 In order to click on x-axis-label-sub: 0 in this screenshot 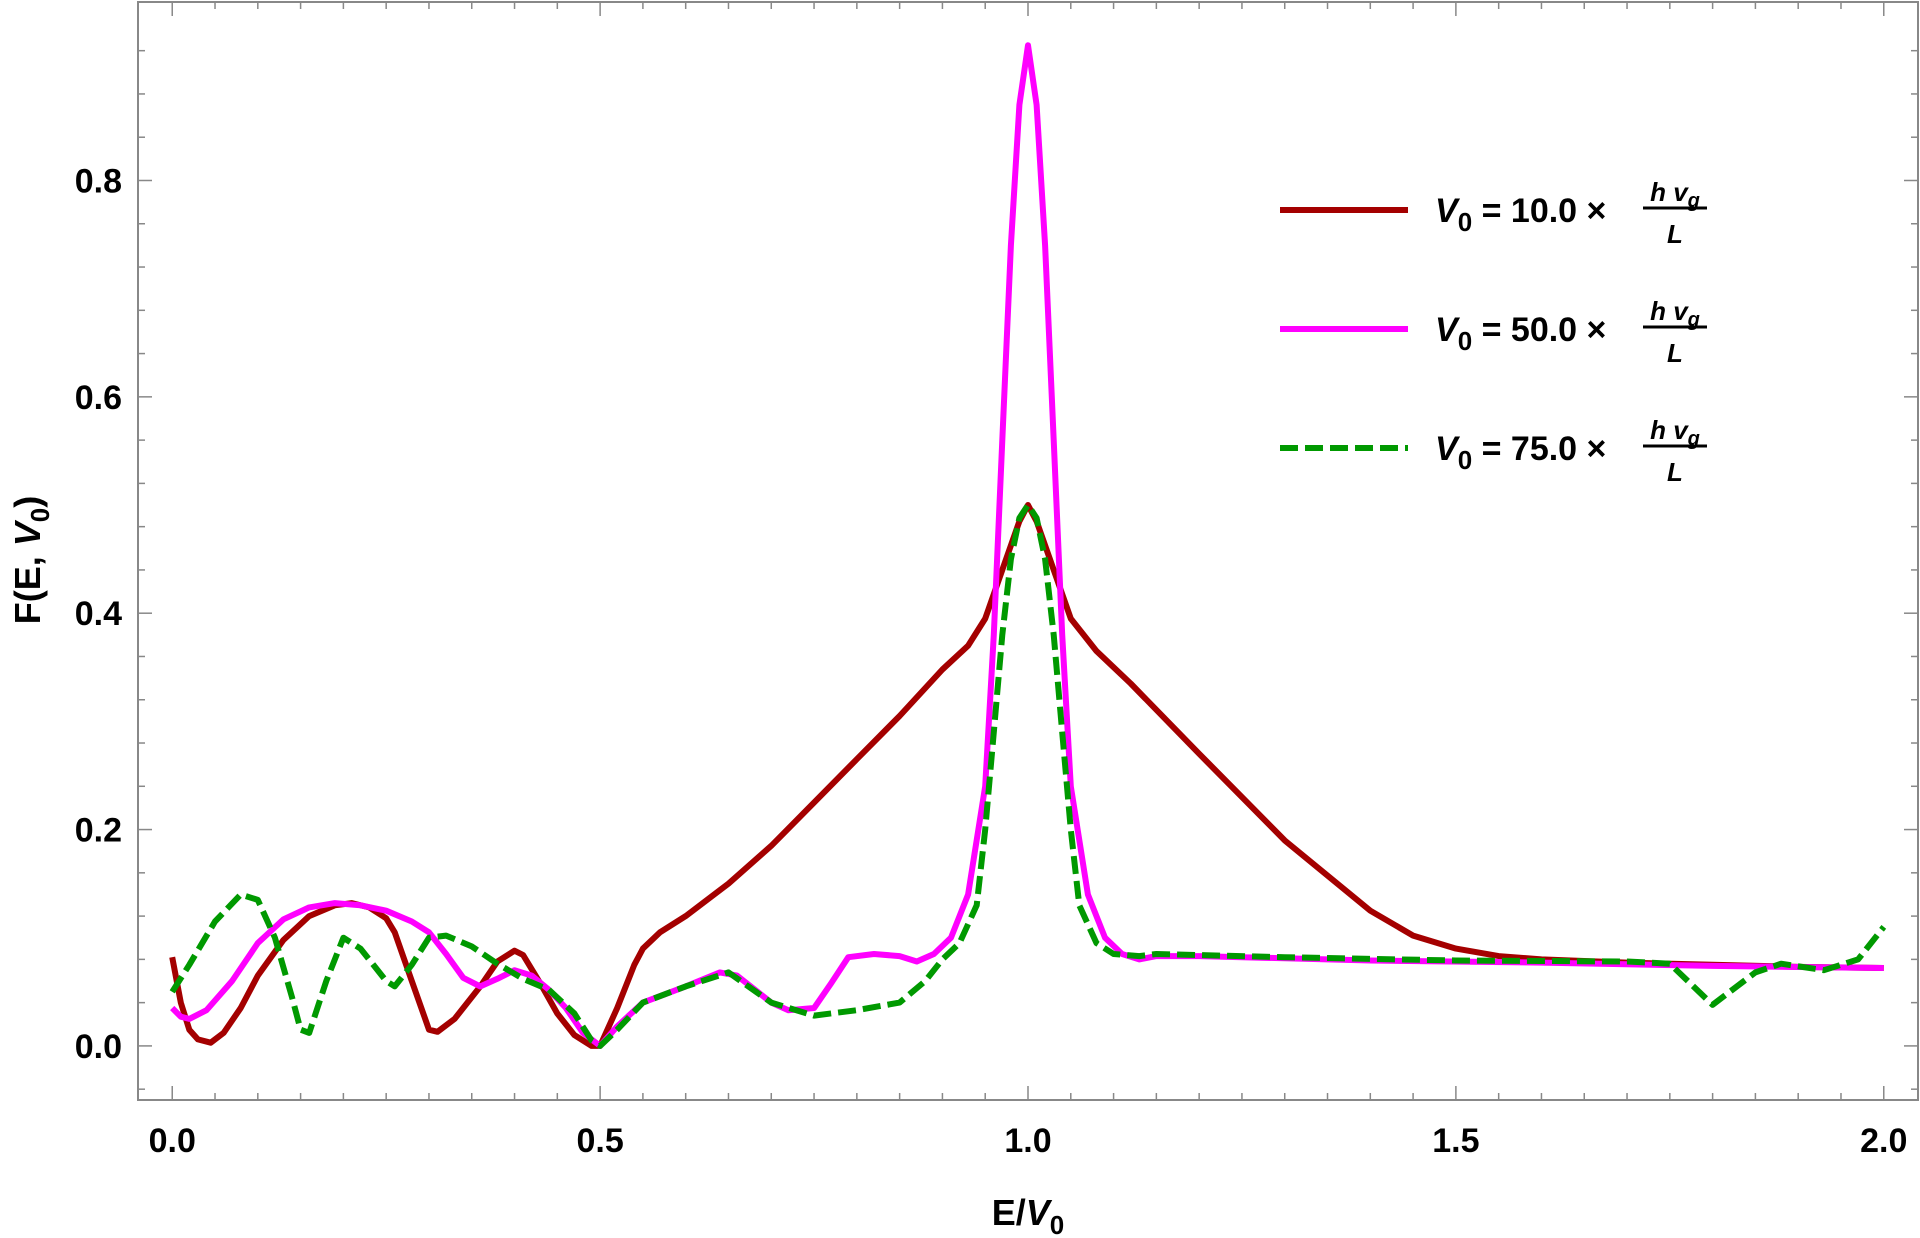, I will do `click(1057, 1224)`.